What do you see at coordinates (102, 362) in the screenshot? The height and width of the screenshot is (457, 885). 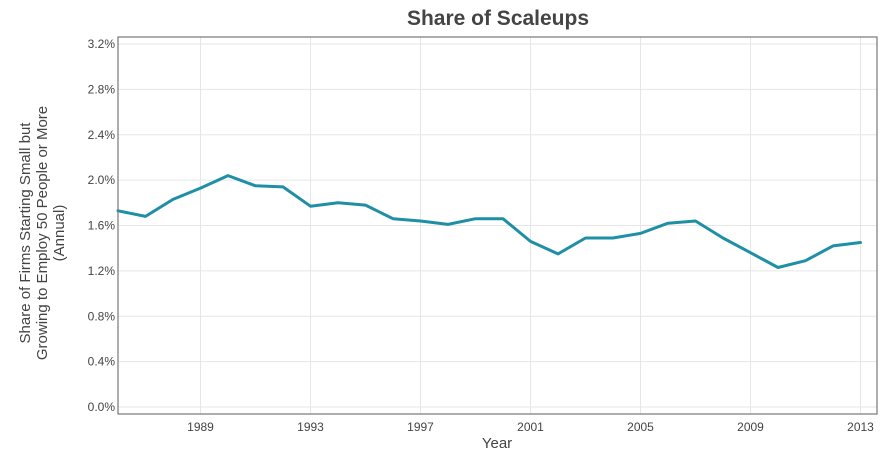 I see `y-tick-label: 0.4%` at bounding box center [102, 362].